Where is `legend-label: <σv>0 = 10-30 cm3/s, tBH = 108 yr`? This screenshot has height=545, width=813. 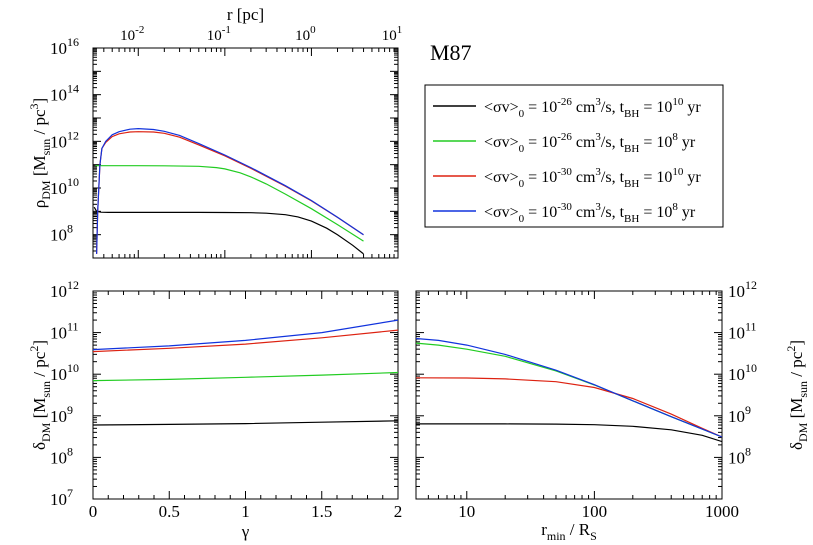 legend-label: <σv>0 = 10-30 cm3/s, tBH = 108 yr is located at coordinates (590, 213).